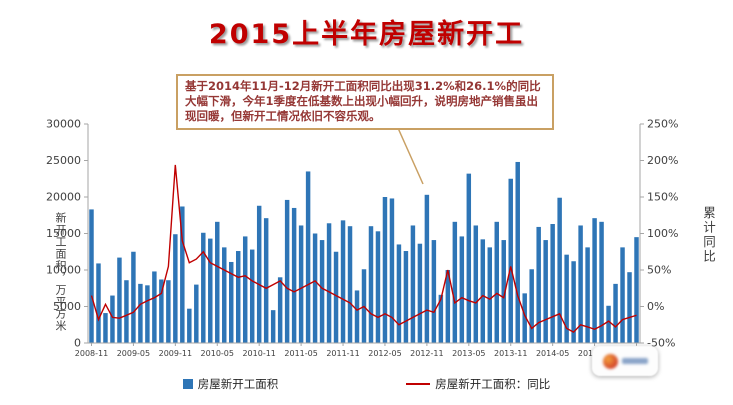 This screenshot has width=733, height=405. Describe the element at coordinates (659, 270) in the screenshot. I see `svg-text: 50%` at that location.